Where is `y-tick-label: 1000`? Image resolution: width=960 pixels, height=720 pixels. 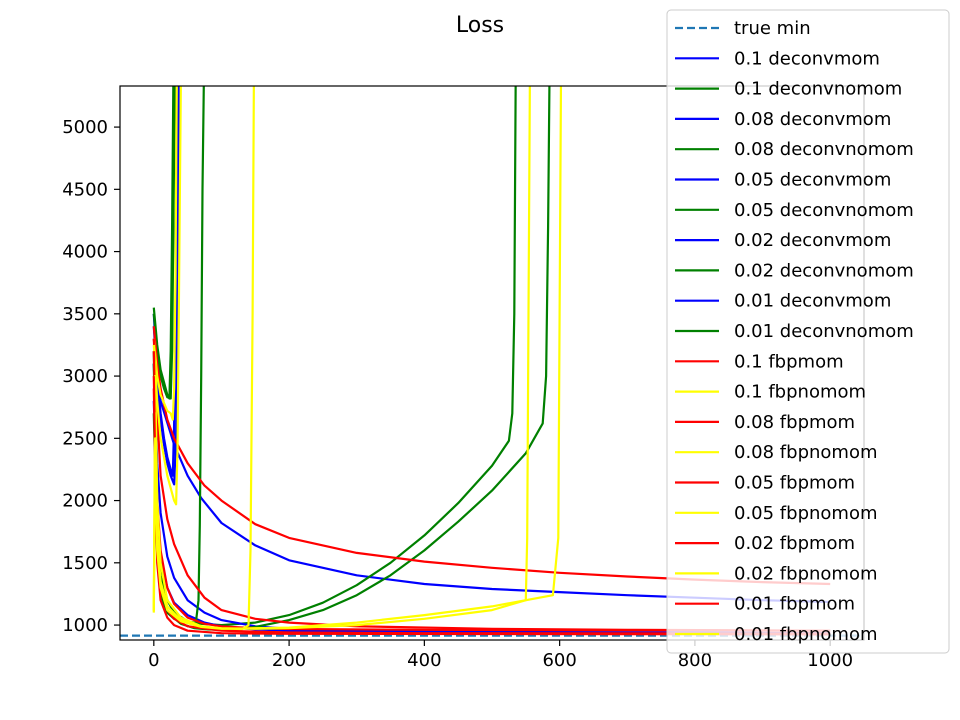
y-tick-label: 1000 is located at coordinates (85, 625).